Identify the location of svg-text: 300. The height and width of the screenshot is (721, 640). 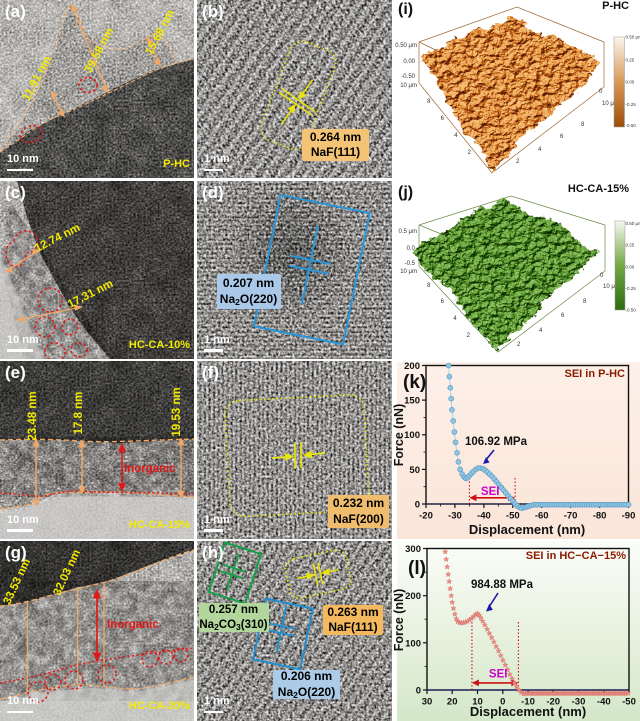
(413, 549).